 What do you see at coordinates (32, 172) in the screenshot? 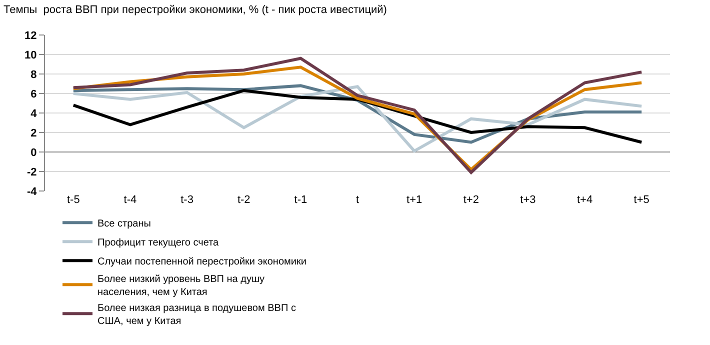
I see `y-tick-label: -2` at bounding box center [32, 172].